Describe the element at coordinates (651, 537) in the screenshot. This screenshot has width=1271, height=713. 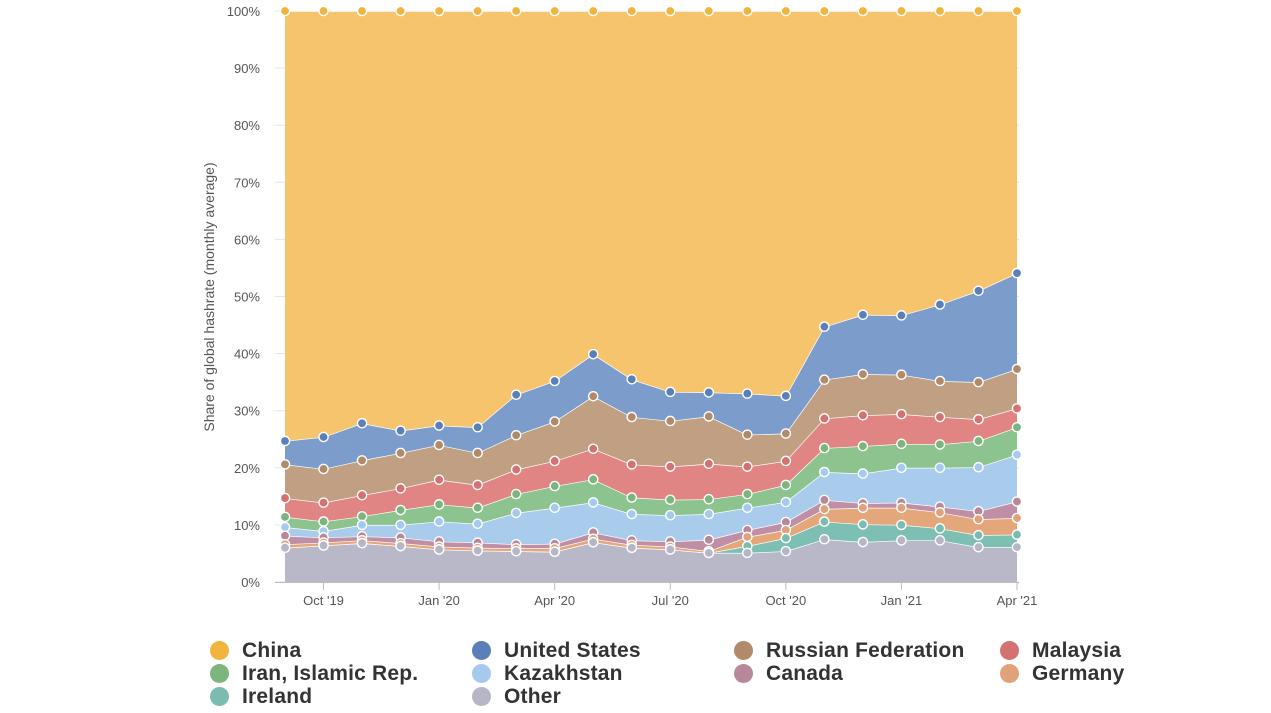
I see `area-ireland` at that location.